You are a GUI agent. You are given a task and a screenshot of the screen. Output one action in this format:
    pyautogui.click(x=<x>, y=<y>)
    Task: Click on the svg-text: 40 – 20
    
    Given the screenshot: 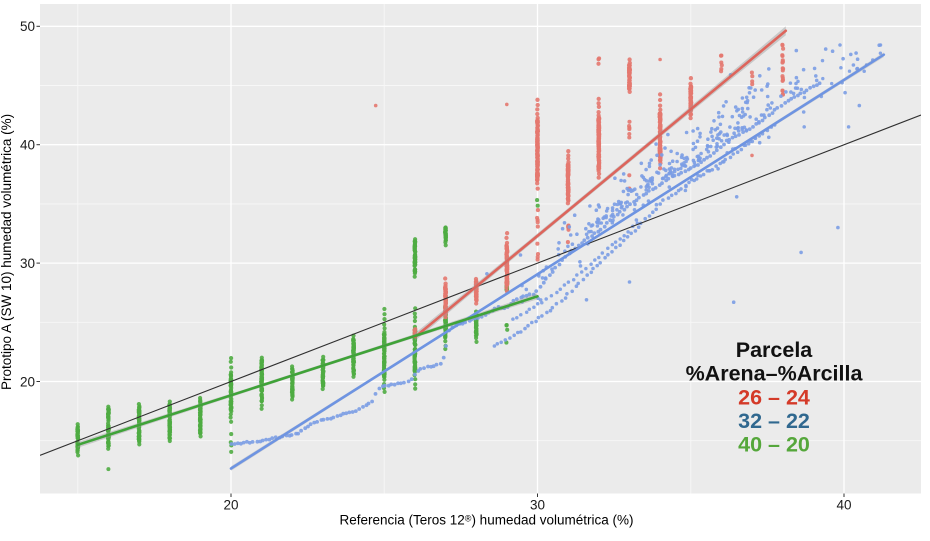 What is the action you would take?
    pyautogui.click(x=774, y=445)
    